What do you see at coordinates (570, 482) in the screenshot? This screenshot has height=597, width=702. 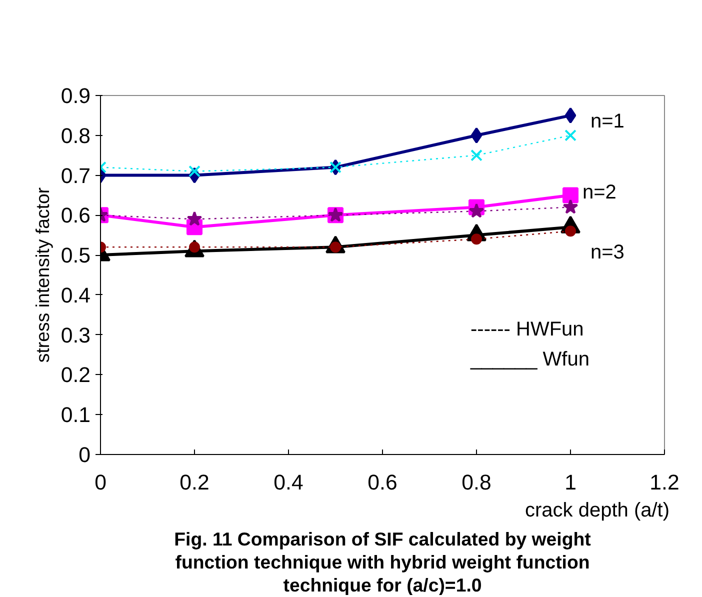 I see `x-tick-label: 1` at bounding box center [570, 482].